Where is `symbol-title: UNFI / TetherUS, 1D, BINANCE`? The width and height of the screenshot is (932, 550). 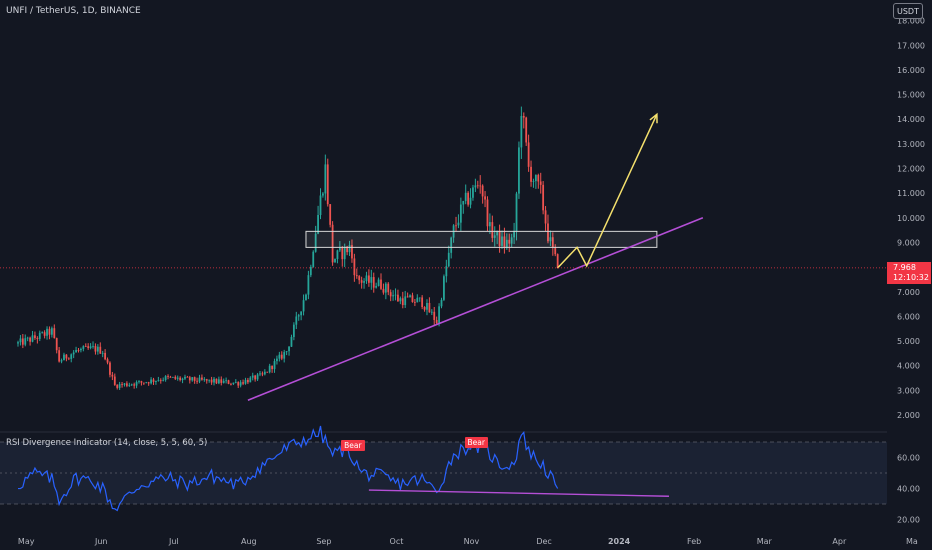 symbol-title: UNFI / TetherUS, 1D, BINANCE is located at coordinates (73, 11).